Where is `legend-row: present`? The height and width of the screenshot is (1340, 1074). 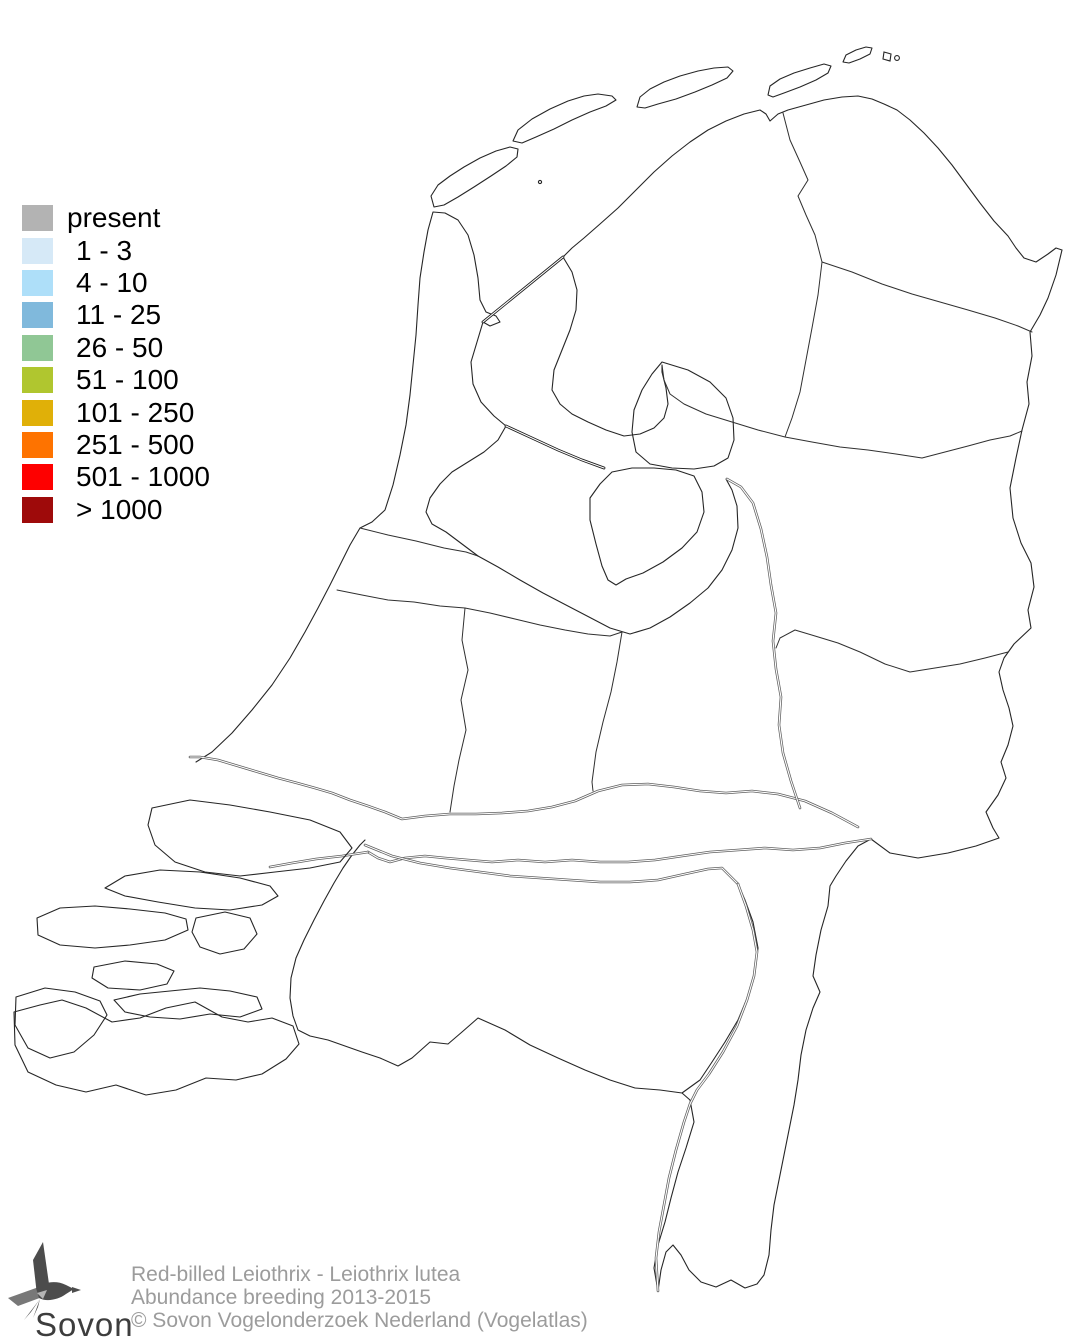
legend-row: present is located at coordinates (116, 218).